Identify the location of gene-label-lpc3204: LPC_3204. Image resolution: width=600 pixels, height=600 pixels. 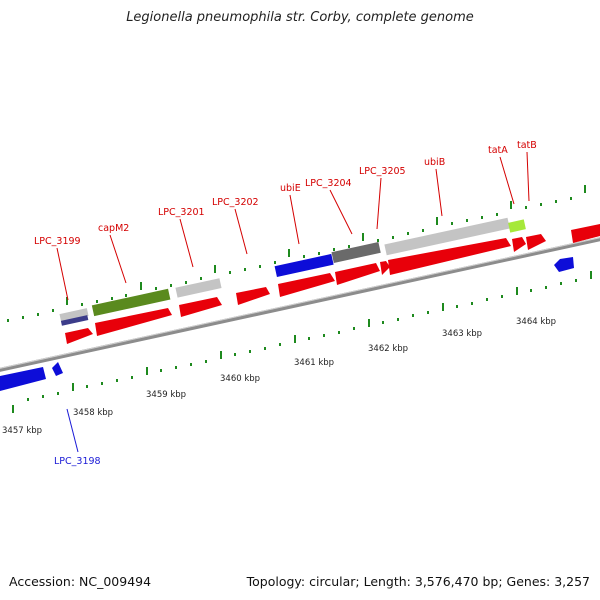
(328, 183).